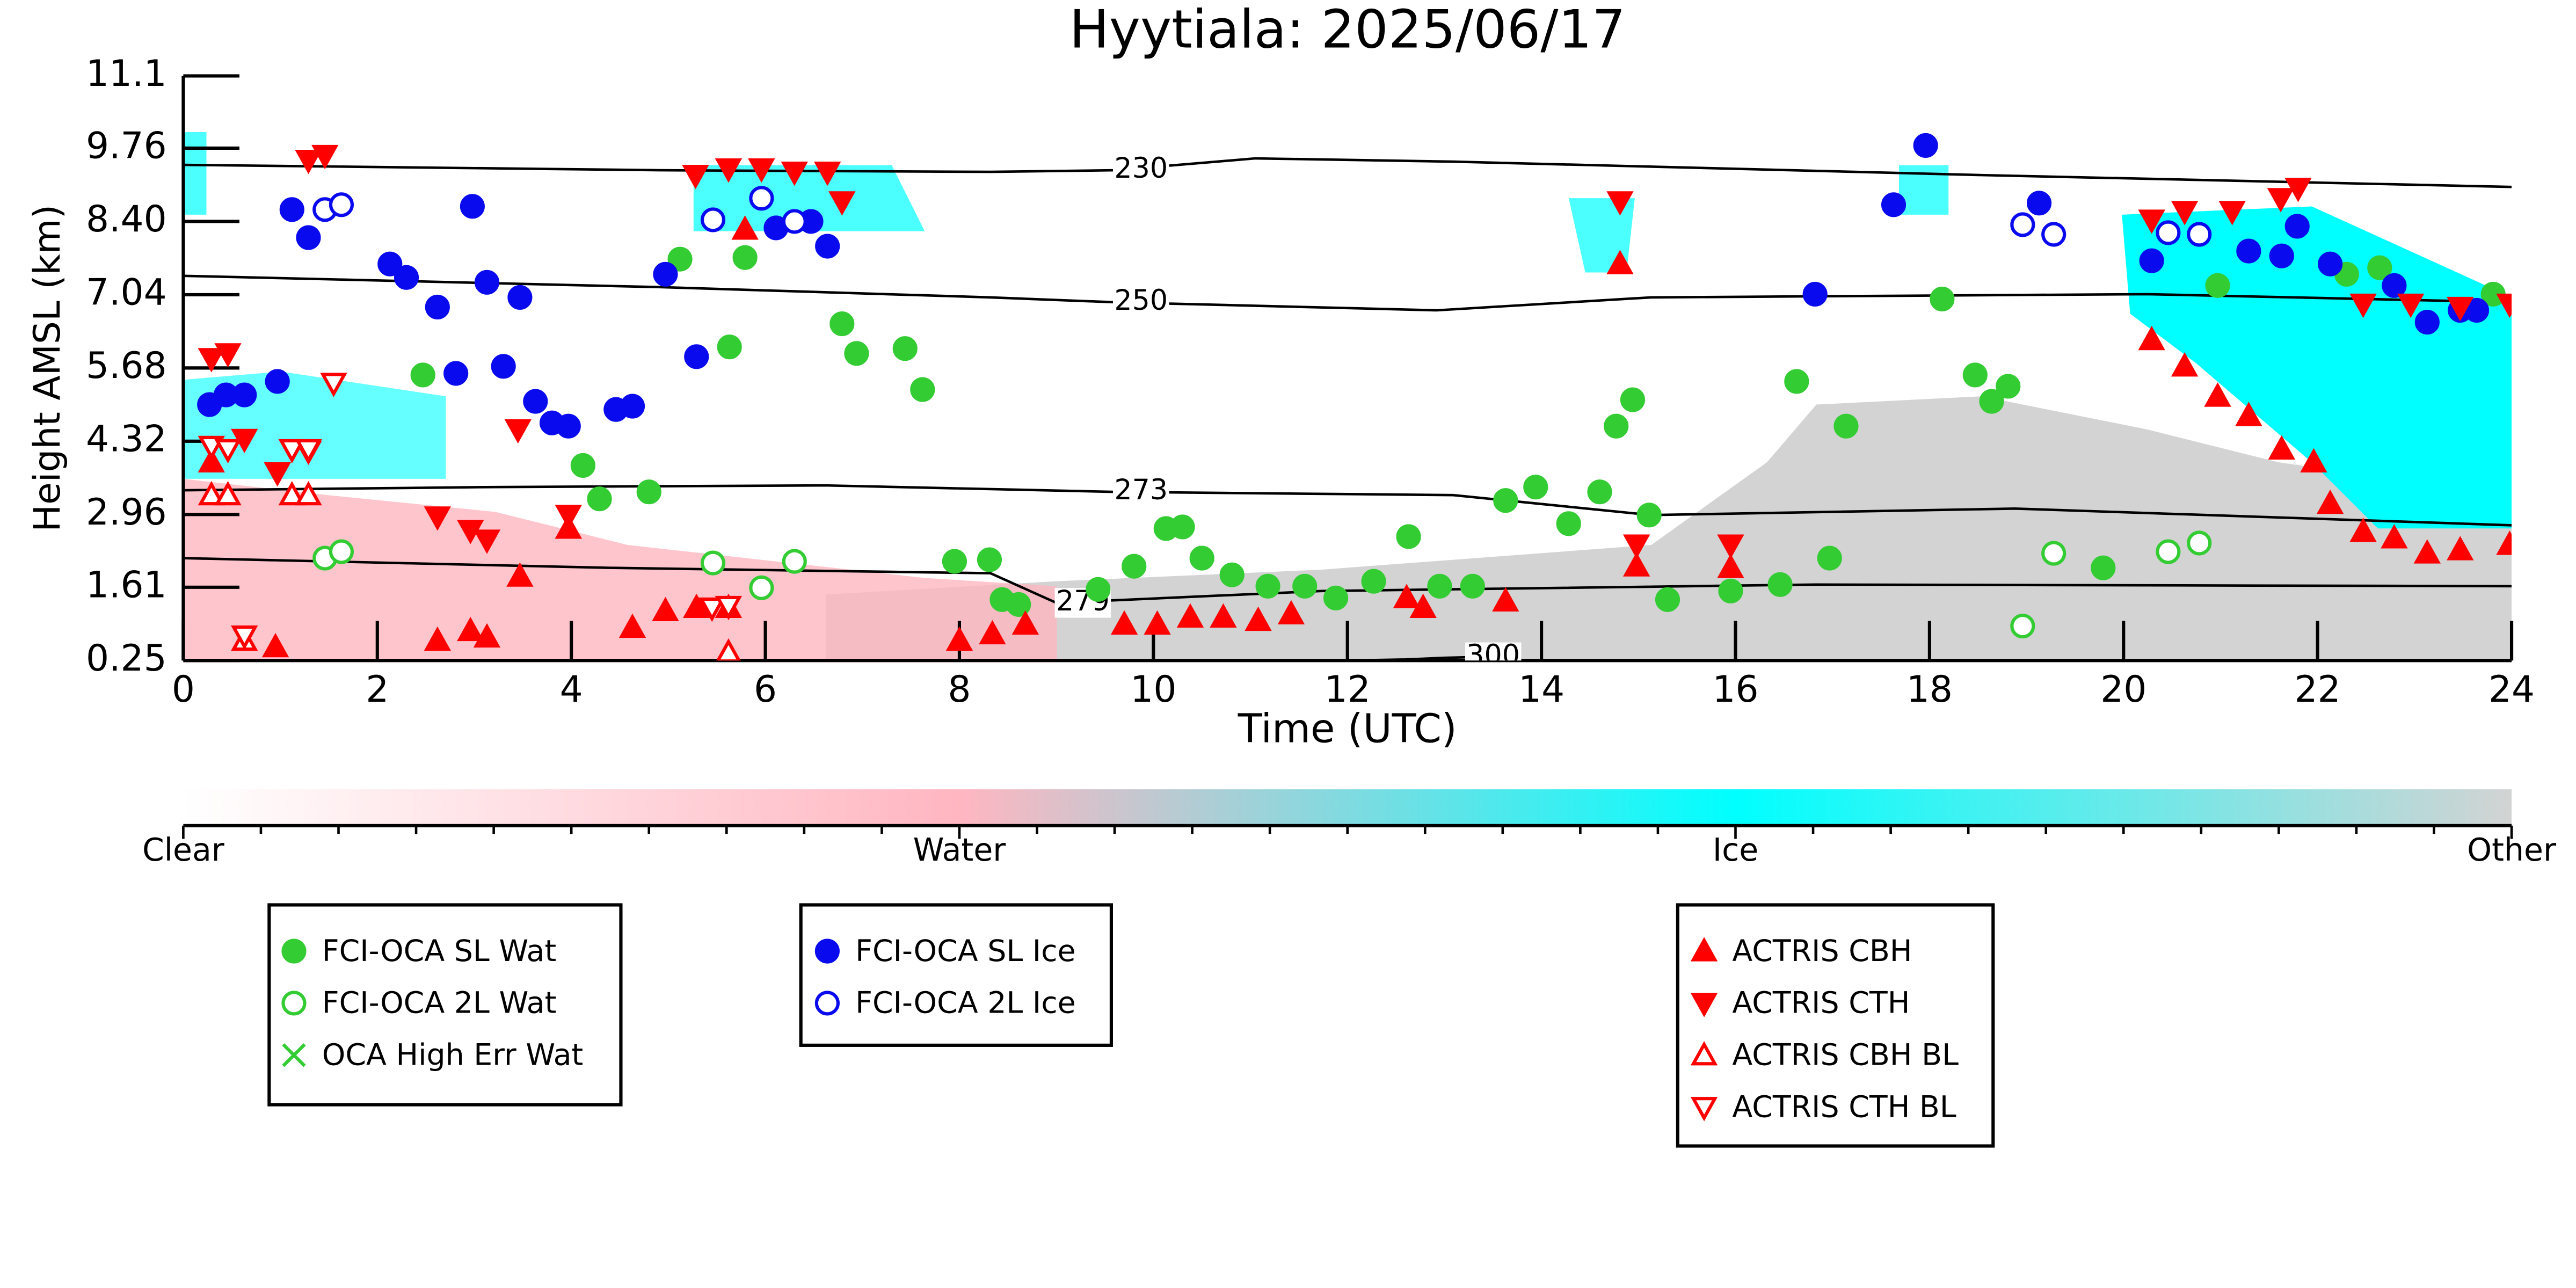 Image resolution: width=2576 pixels, height=1288 pixels. Describe the element at coordinates (1822, 951) in the screenshot. I see `legend-label: ACTRIS CBH` at that location.